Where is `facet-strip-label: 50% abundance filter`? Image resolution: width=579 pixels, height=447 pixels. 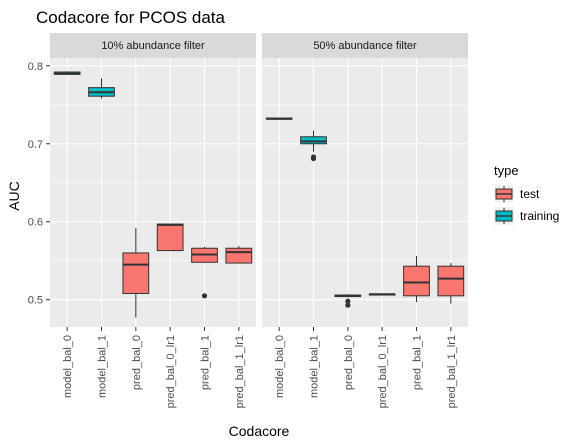 facet-strip-label: 50% abundance filter is located at coordinates (365, 46).